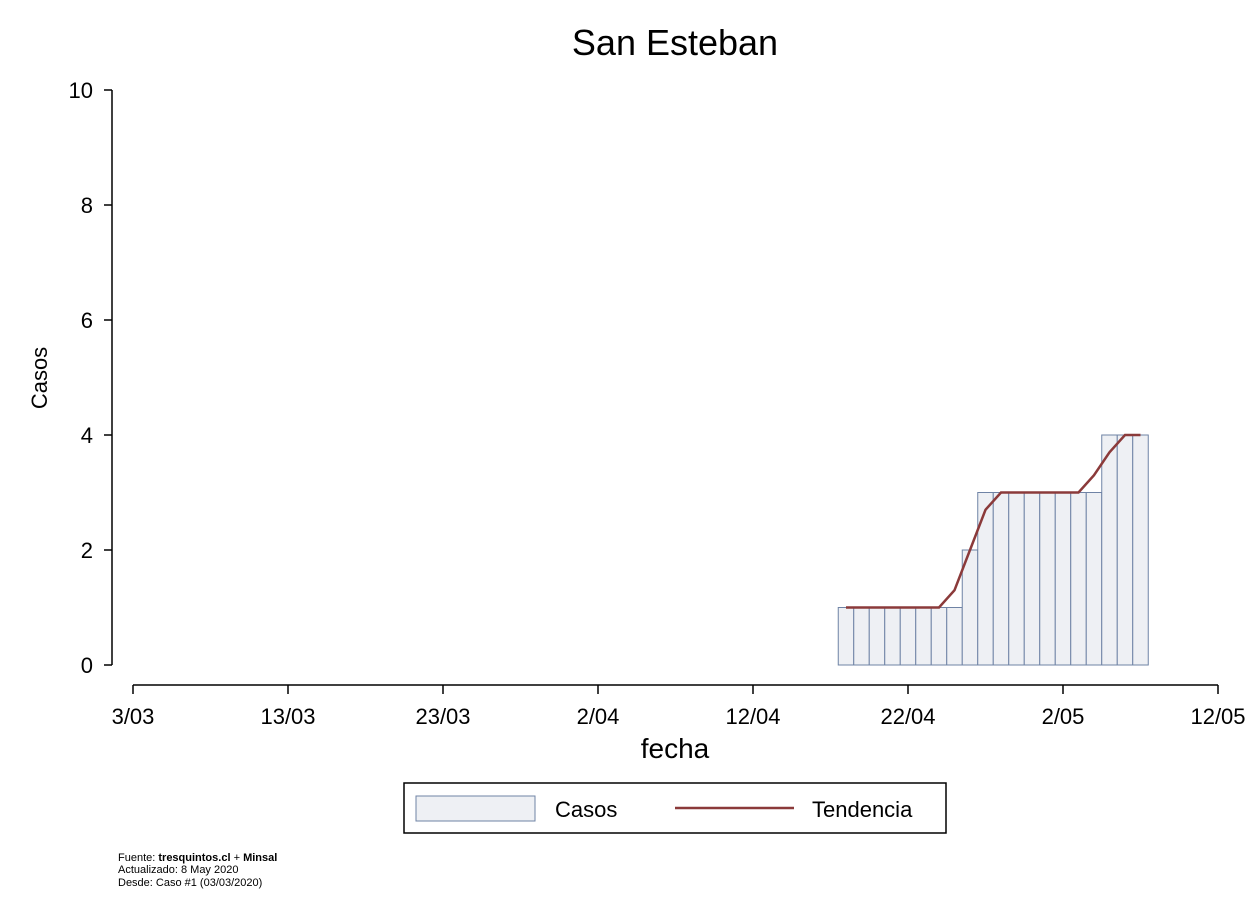  I want to click on y-tick-label: 10, so click(81, 90).